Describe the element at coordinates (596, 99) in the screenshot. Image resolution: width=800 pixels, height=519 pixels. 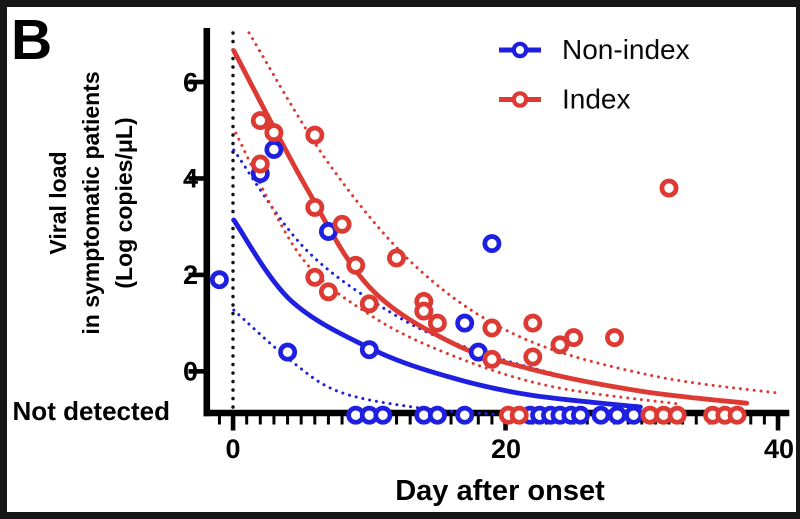
I see `legend-label-index: Index` at that location.